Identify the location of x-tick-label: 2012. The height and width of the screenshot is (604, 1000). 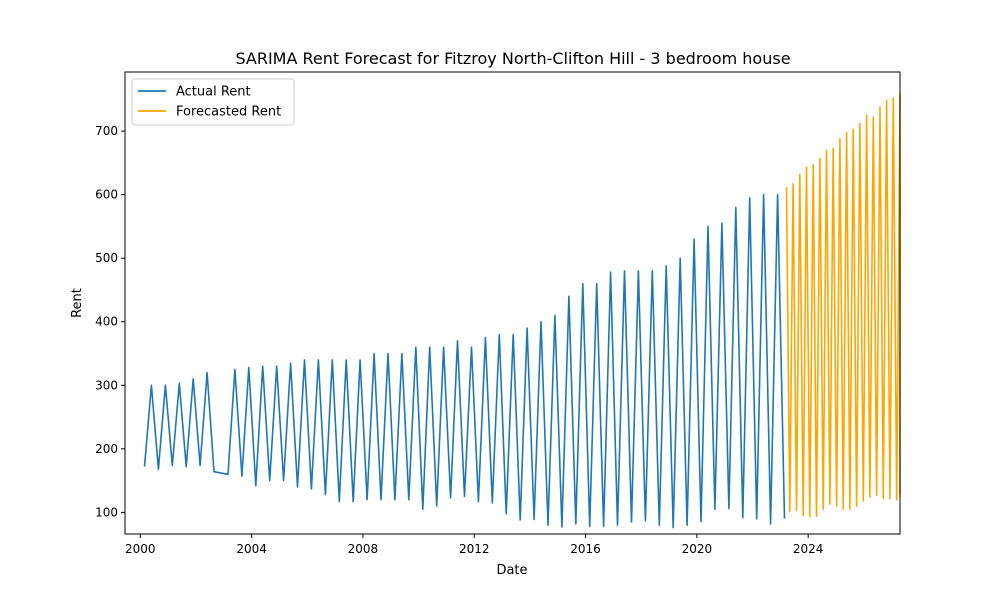
(474, 549).